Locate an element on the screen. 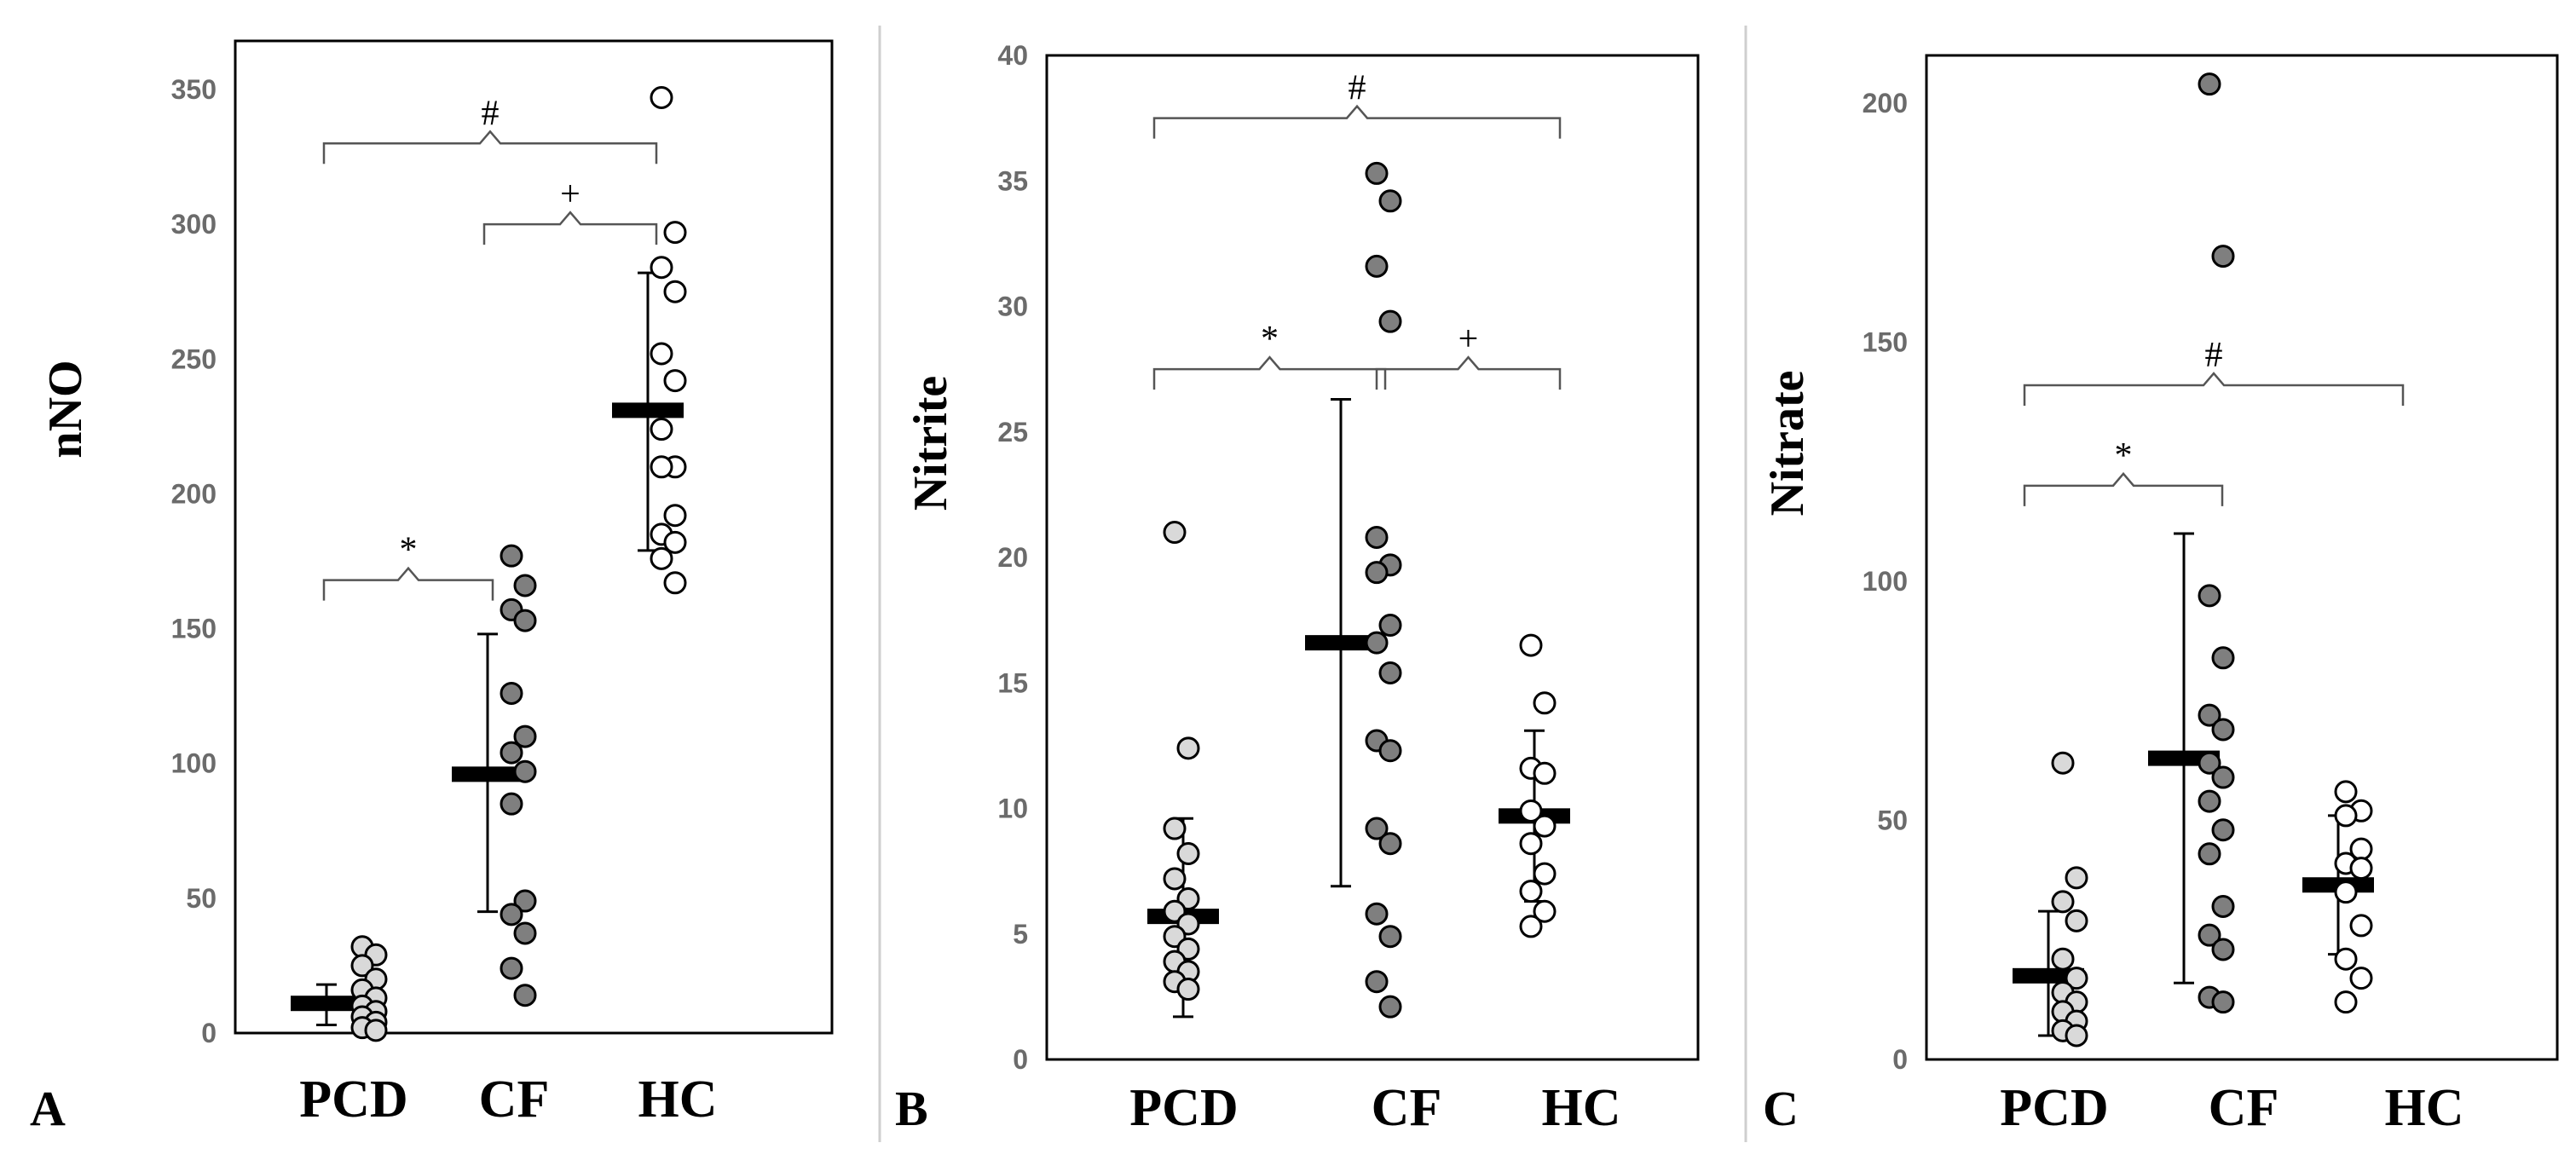 The width and height of the screenshot is (2576, 1166). y-axis-label: nNO is located at coordinates (65, 409).